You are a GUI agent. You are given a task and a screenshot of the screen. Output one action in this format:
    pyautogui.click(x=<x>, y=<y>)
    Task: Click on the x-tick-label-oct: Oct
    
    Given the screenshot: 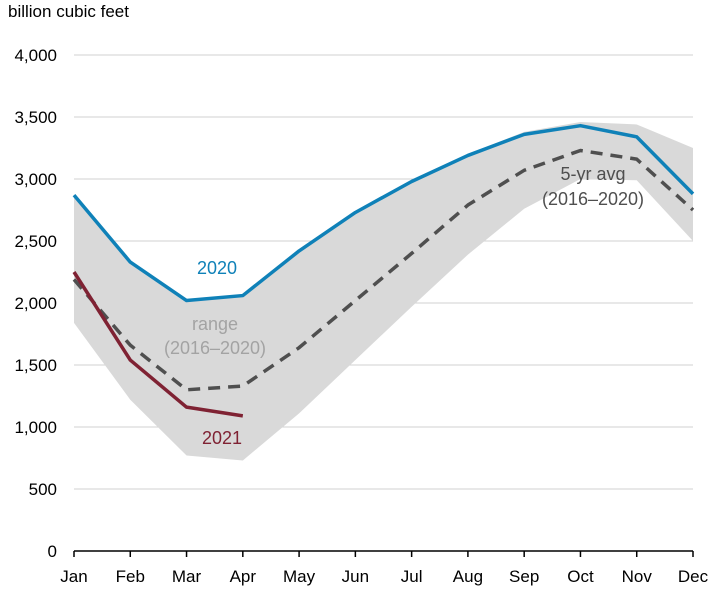 What is the action you would take?
    pyautogui.click(x=580, y=576)
    